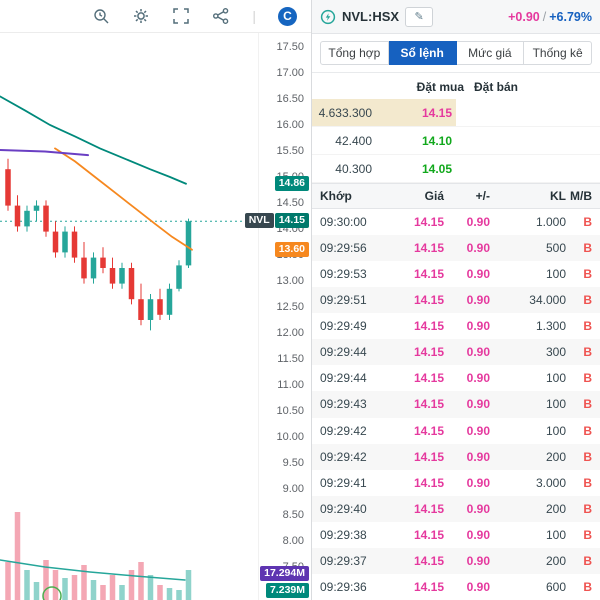  Describe the element at coordinates (550, 482) in the screenshot. I see `trade-volume: 3.000` at that location.